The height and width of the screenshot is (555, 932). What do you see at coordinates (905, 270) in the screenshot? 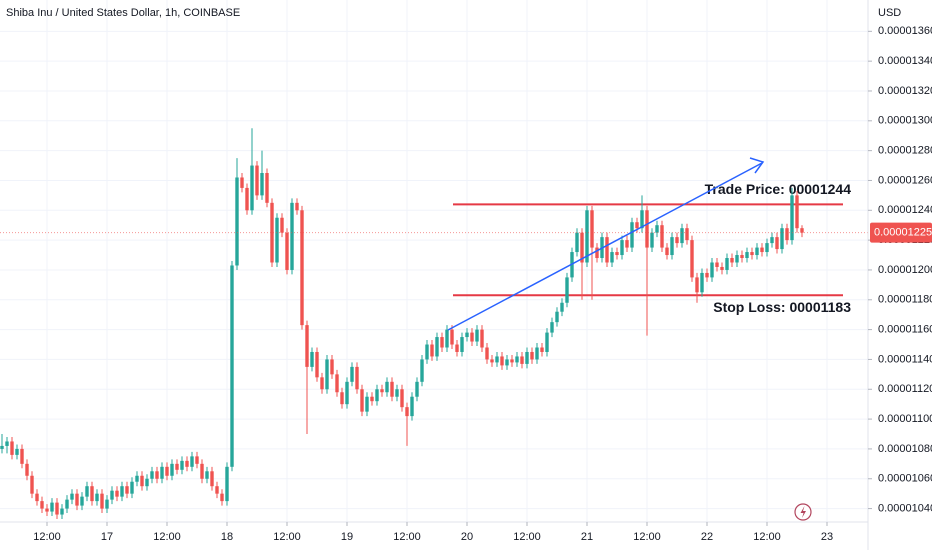
I see `y-tick-label: 0.00001200` at bounding box center [905, 270].